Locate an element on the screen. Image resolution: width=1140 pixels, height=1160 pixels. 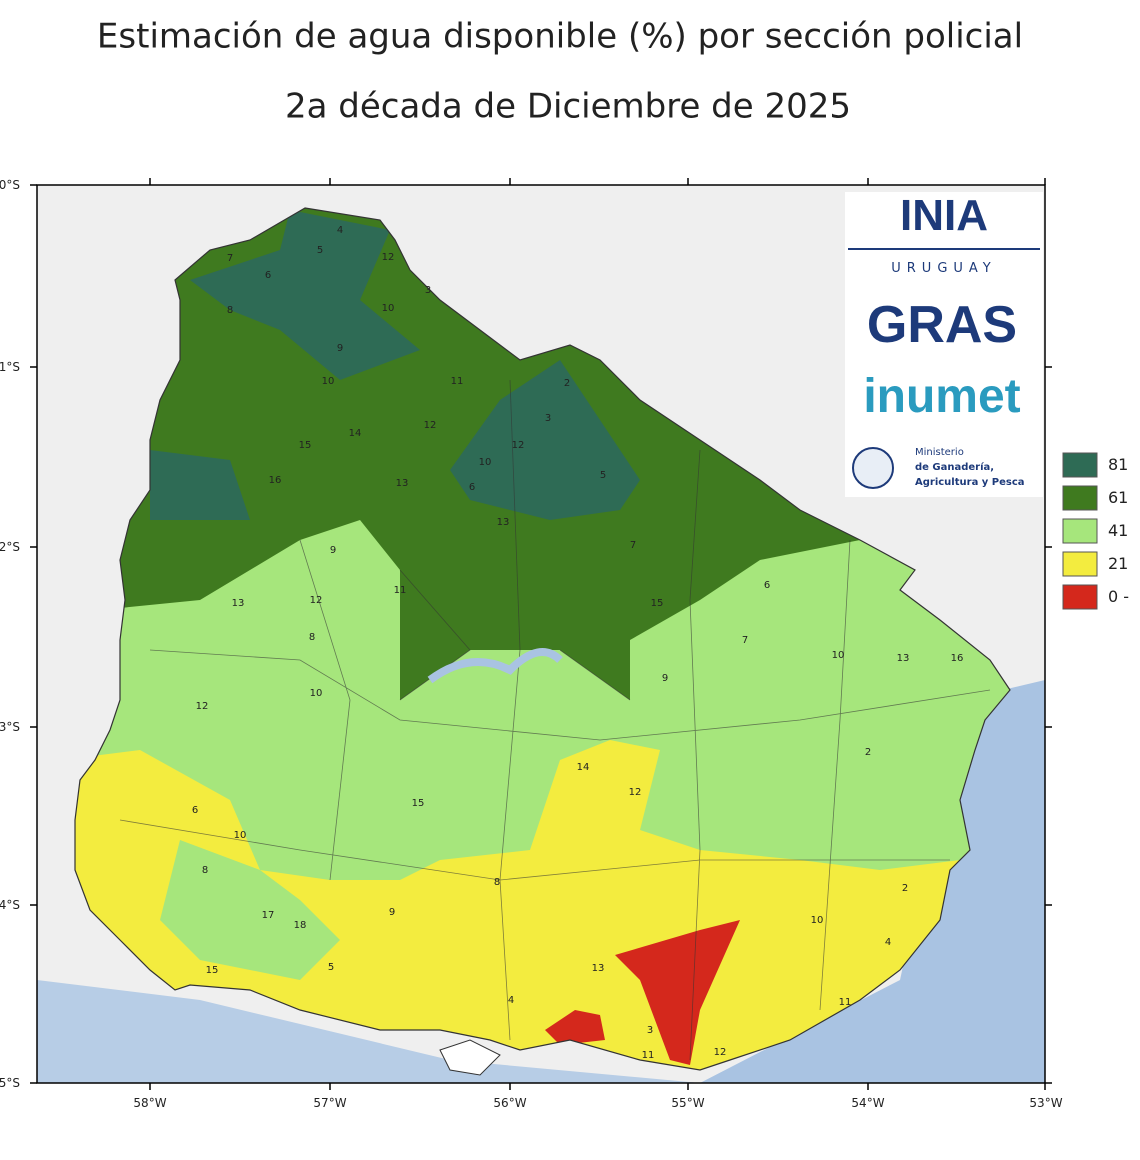
coat-of-arms is located at coordinates (873, 468).